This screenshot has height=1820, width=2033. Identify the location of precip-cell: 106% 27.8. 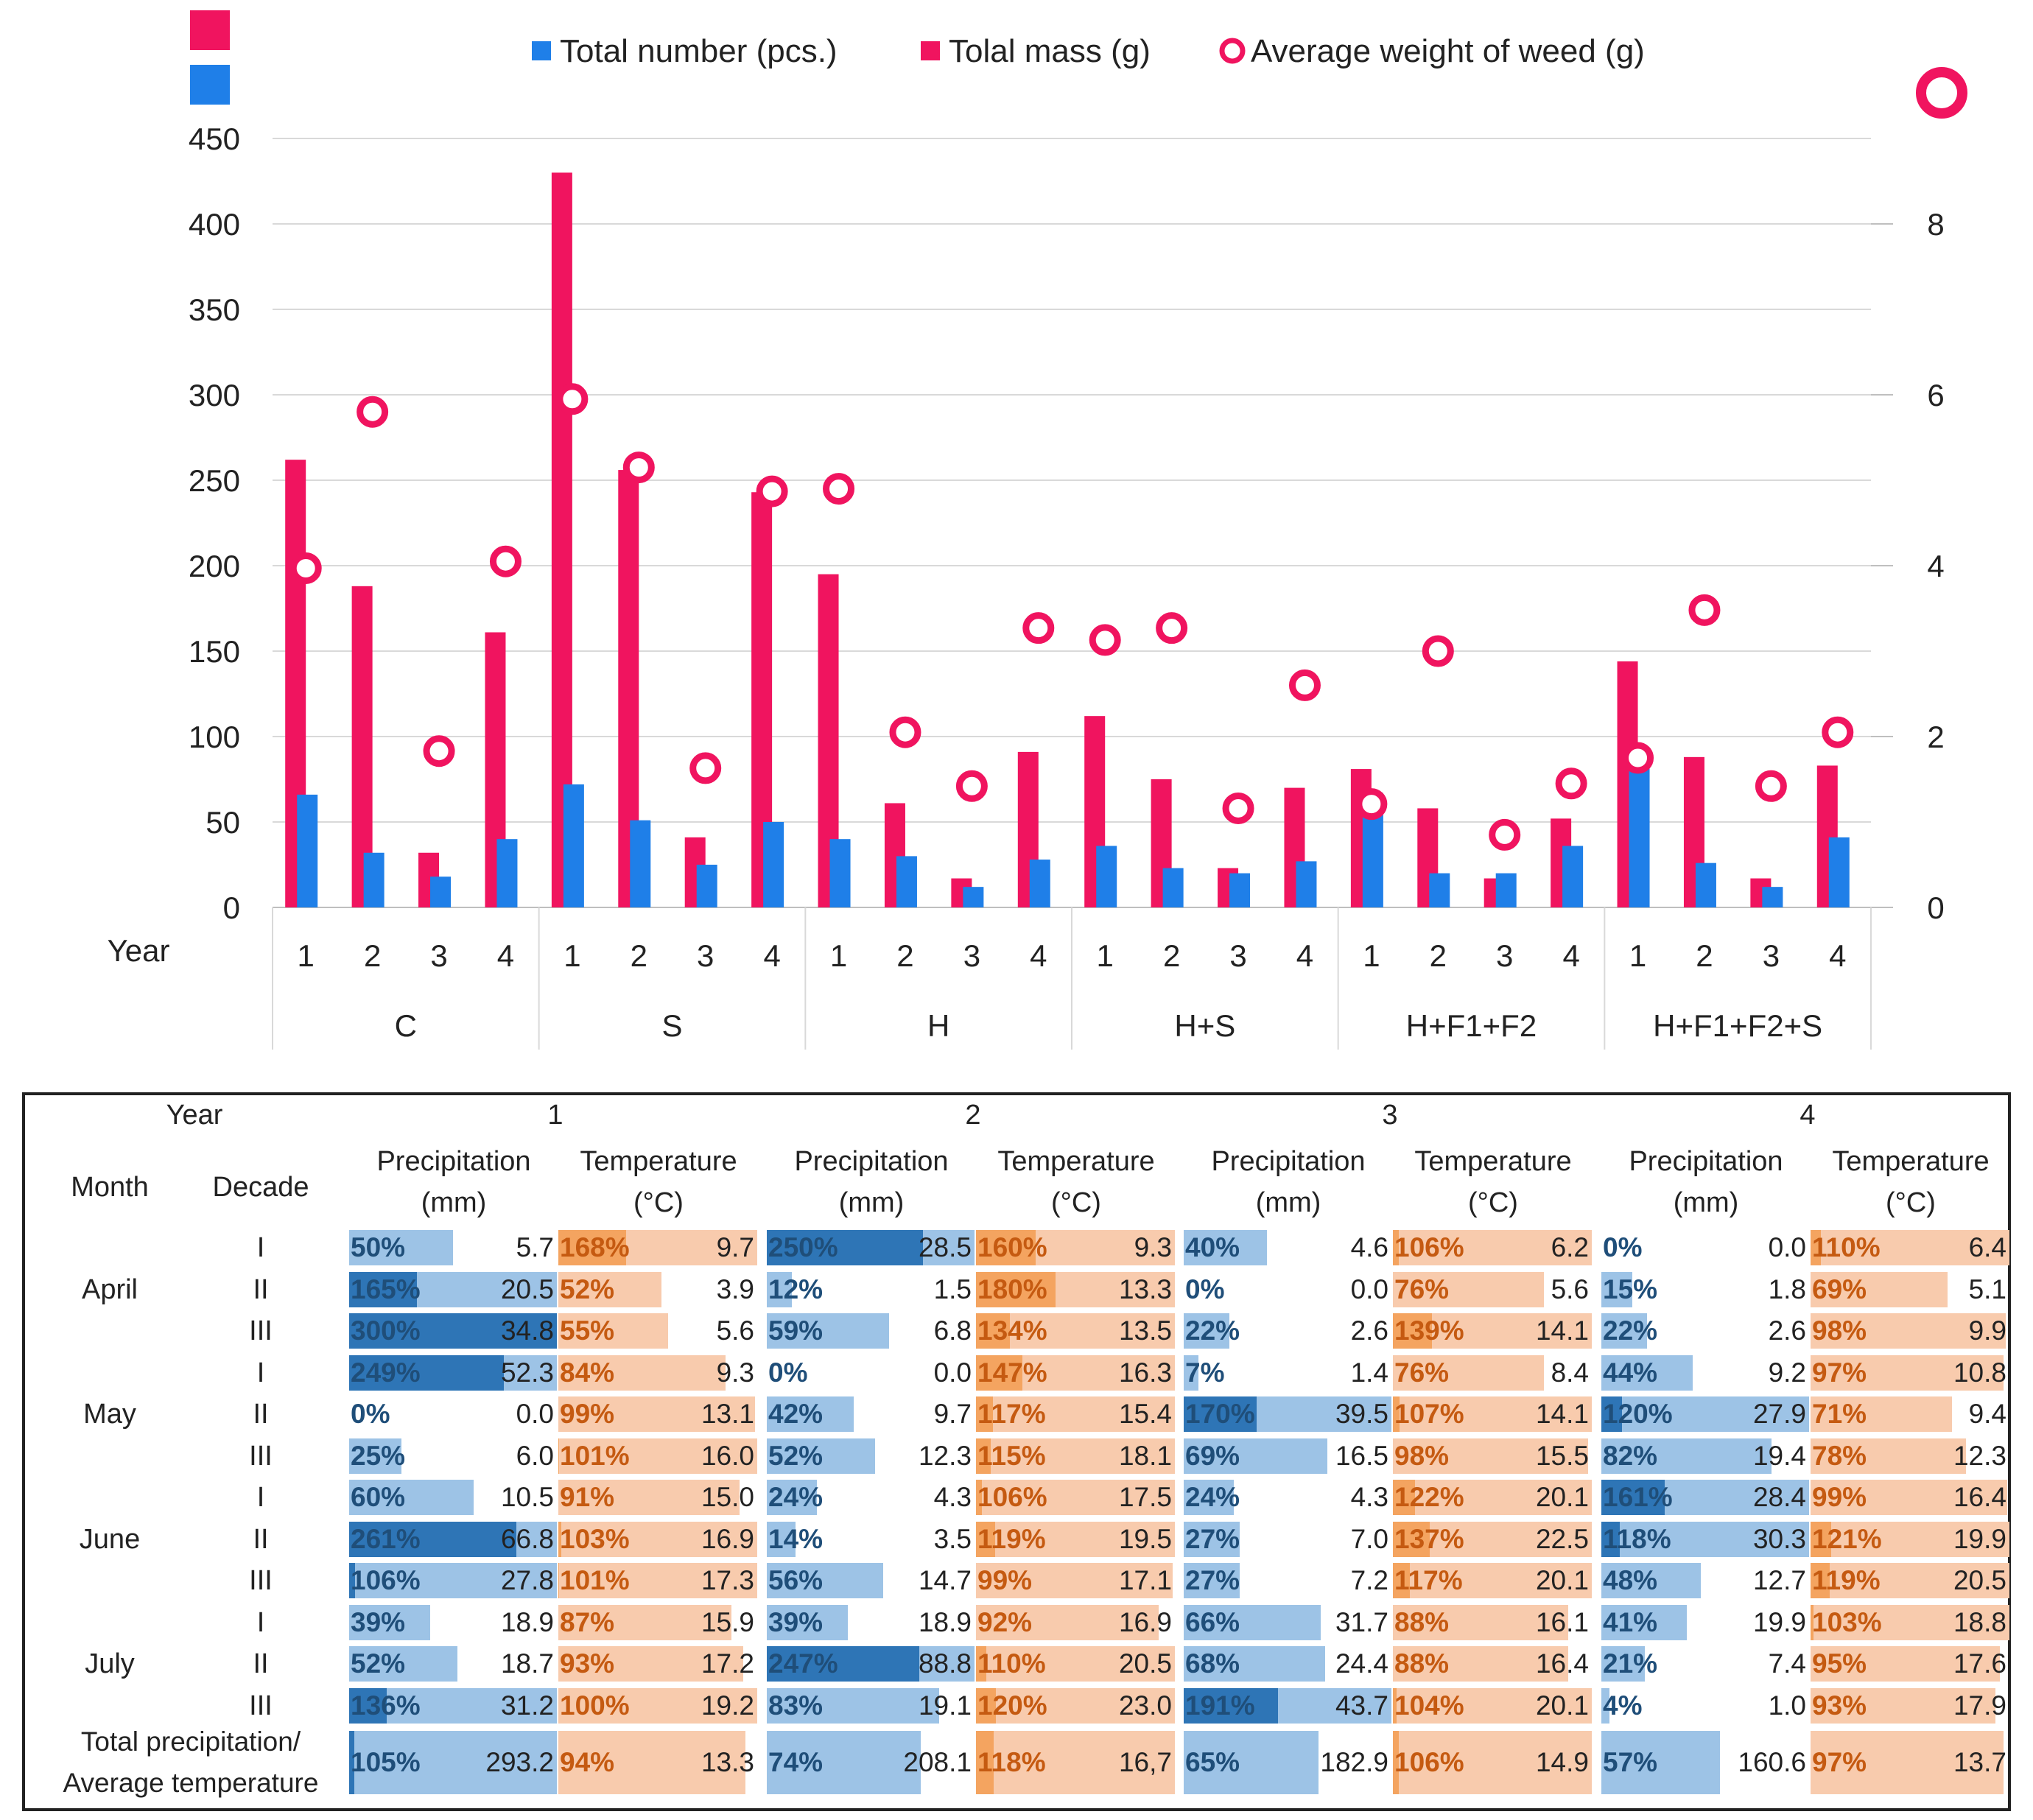
(453, 1581).